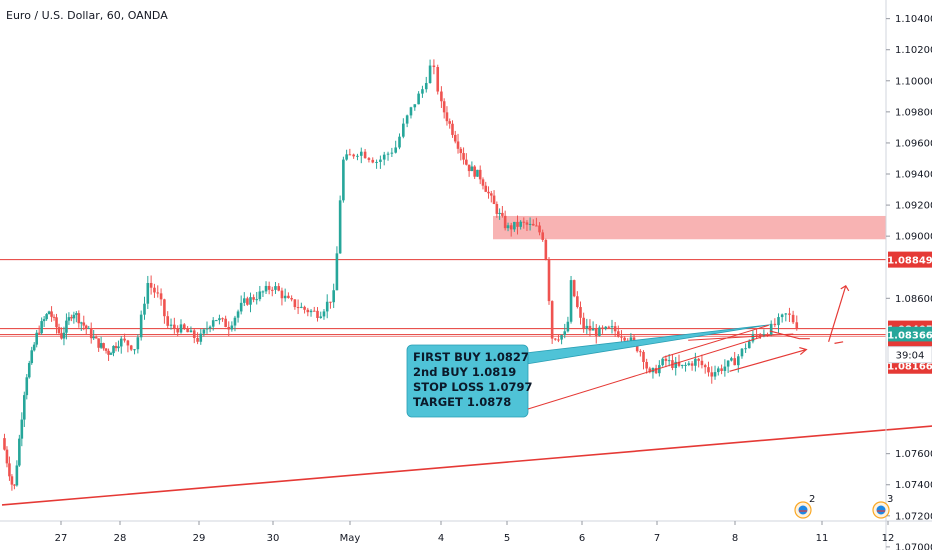  Describe the element at coordinates (913, 81) in the screenshot. I see `y-tick-label: 1.10000` at that location.